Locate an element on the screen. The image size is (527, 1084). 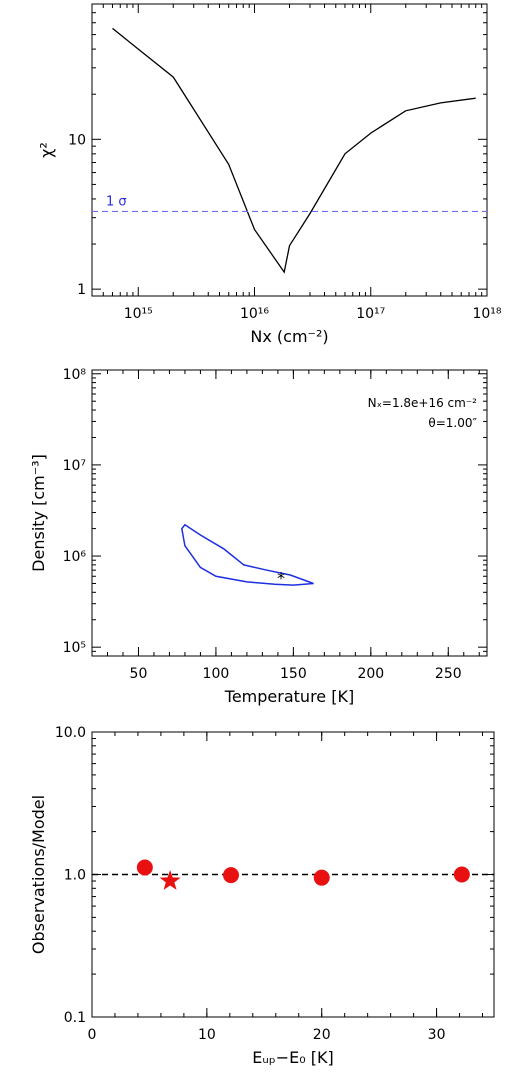
beam-size-annotation: θ=1.00″ is located at coordinates (452, 423).